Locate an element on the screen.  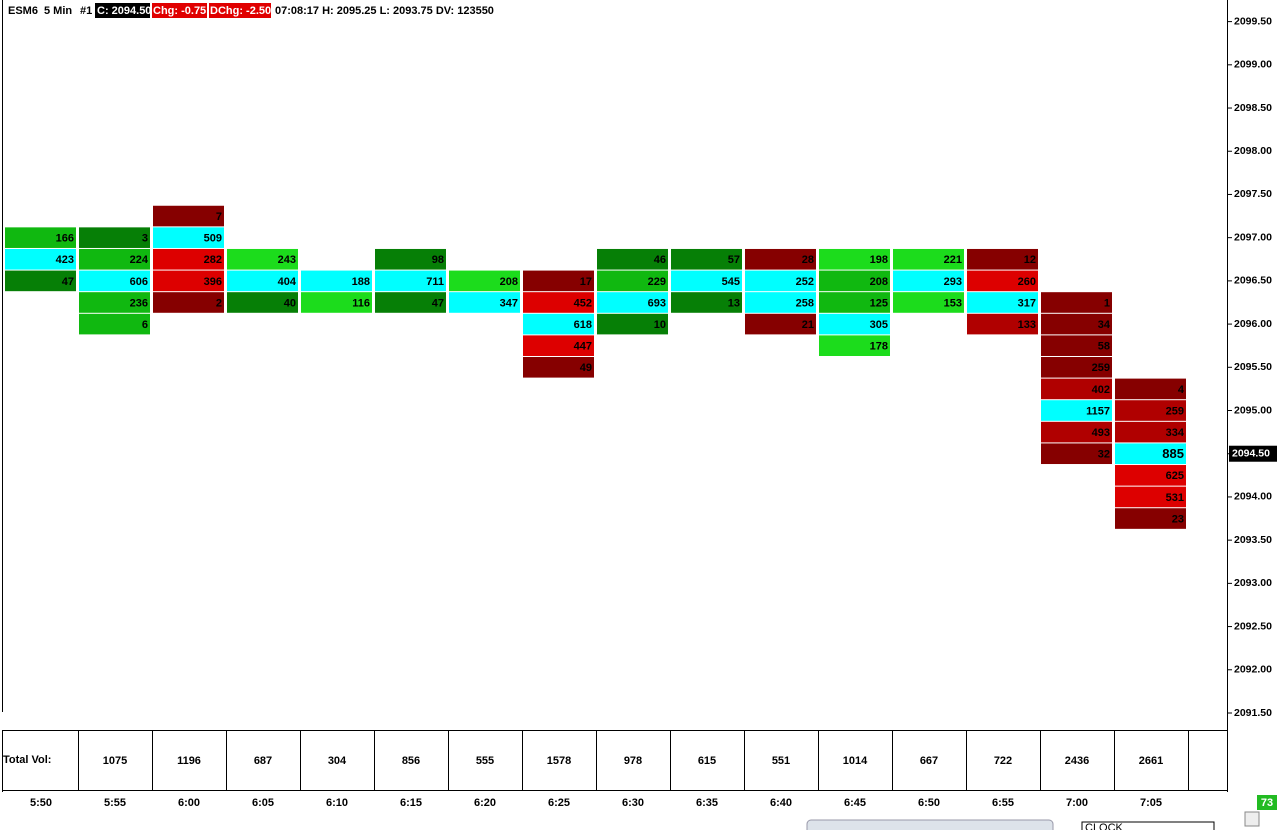
cell-volume: 493 is located at coordinates (1101, 433).